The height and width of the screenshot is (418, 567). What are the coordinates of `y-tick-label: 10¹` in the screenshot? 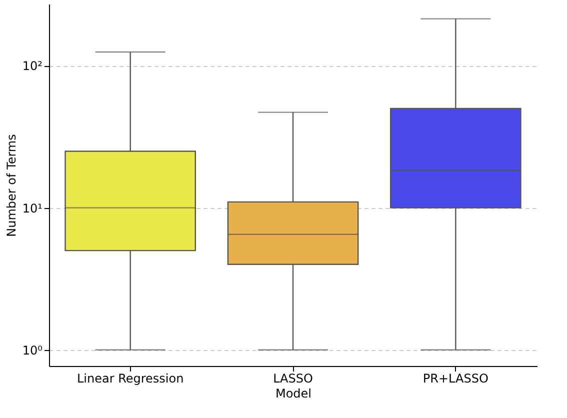 It's located at (32, 208).